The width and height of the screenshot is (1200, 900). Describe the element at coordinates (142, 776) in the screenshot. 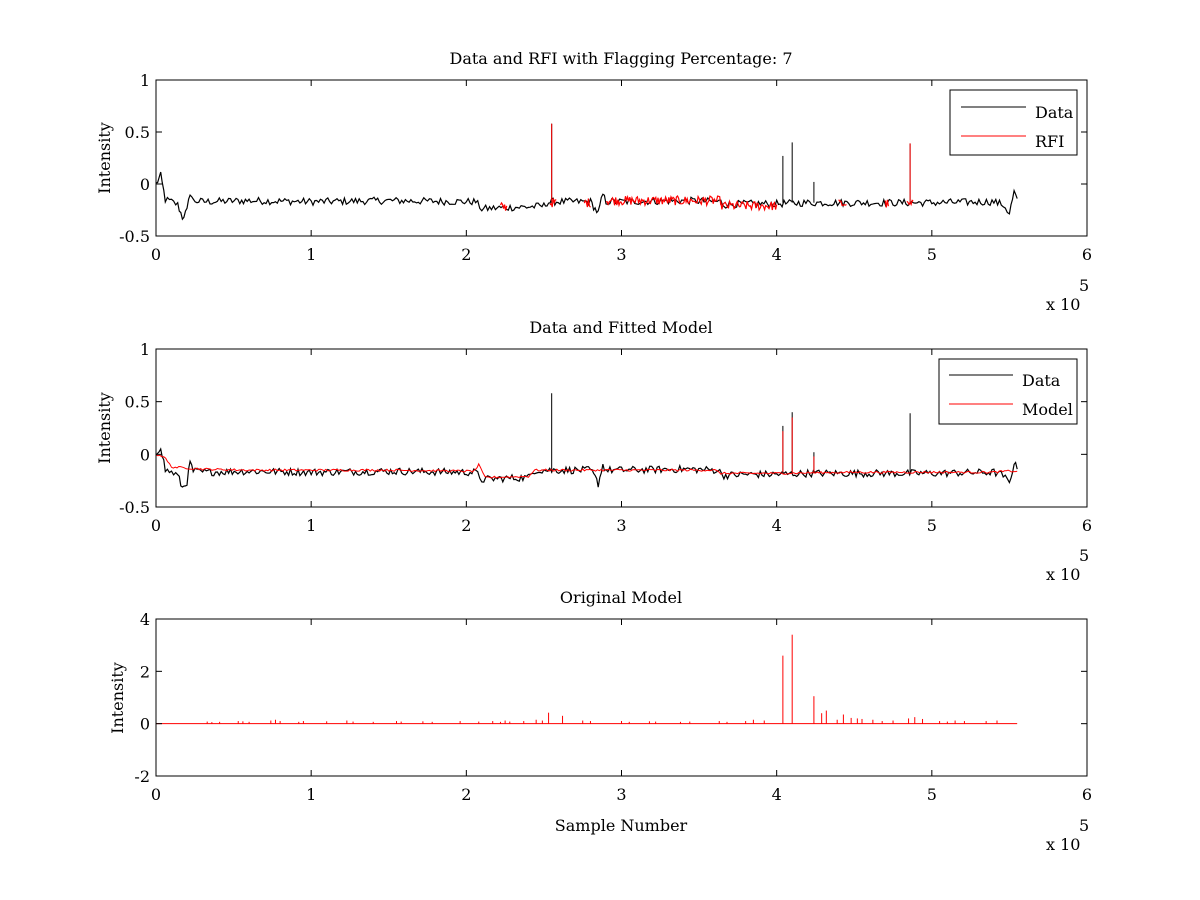

I see `y-tick-label: -2` at that location.